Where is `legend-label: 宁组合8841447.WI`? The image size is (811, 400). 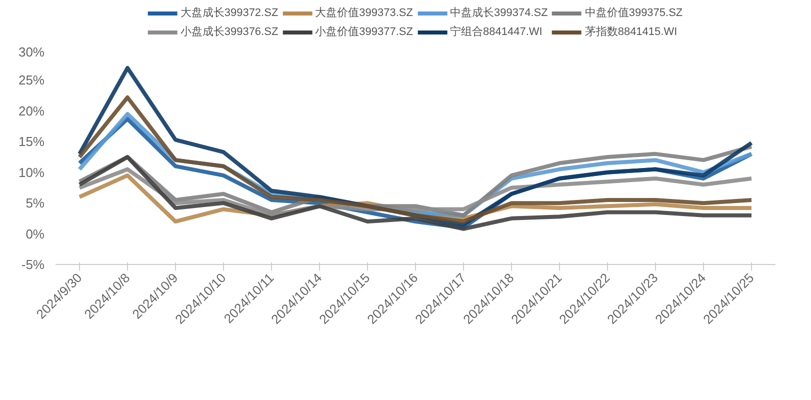 legend-label: 宁组合8841447.WI is located at coordinates (496, 31).